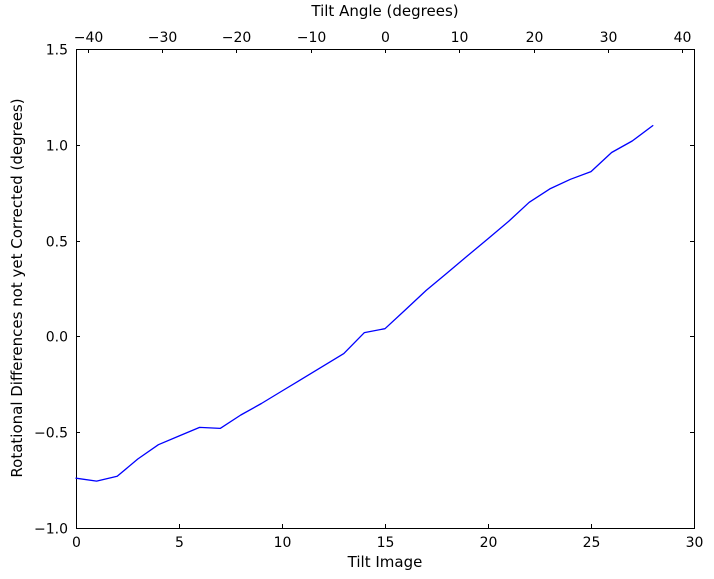 The width and height of the screenshot is (714, 579). What do you see at coordinates (489, 543) in the screenshot?
I see `bottom-tick-label: 20` at bounding box center [489, 543].